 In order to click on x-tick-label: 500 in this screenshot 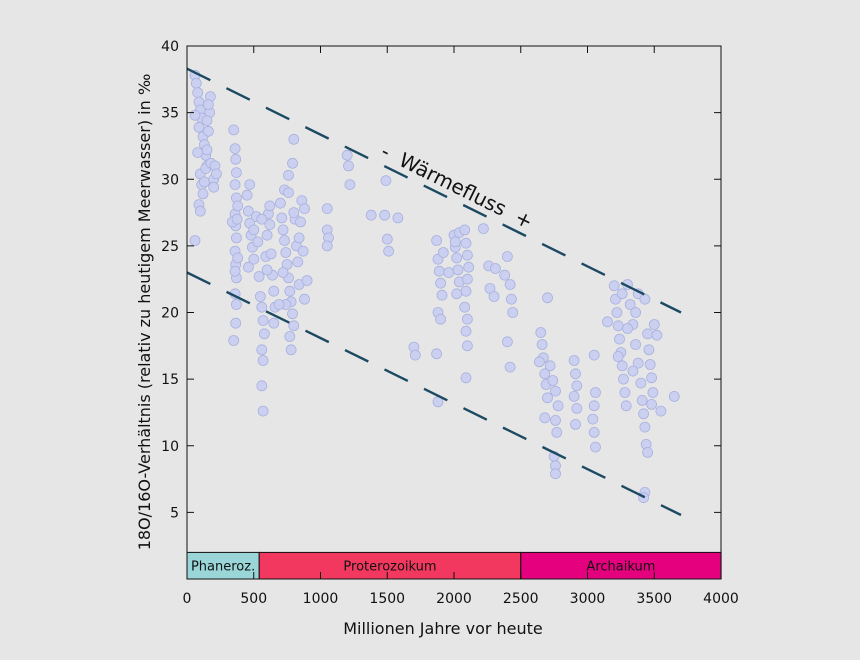, I will do `click(253, 599)`.